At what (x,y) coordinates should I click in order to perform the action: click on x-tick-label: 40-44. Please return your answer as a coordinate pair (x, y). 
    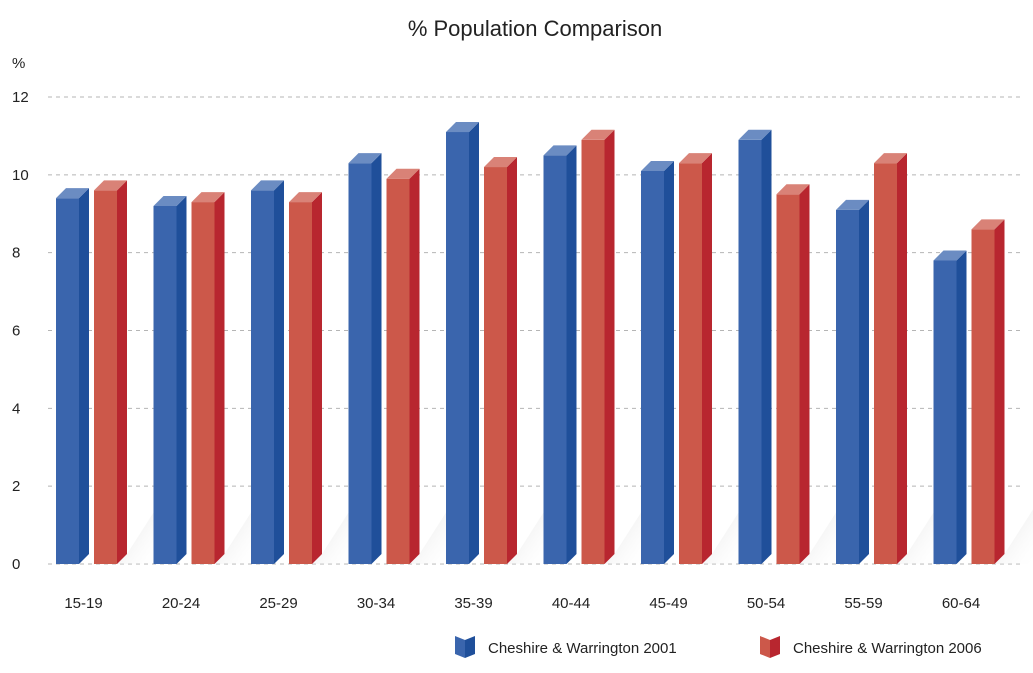
    Looking at the image, I should click on (571, 603).